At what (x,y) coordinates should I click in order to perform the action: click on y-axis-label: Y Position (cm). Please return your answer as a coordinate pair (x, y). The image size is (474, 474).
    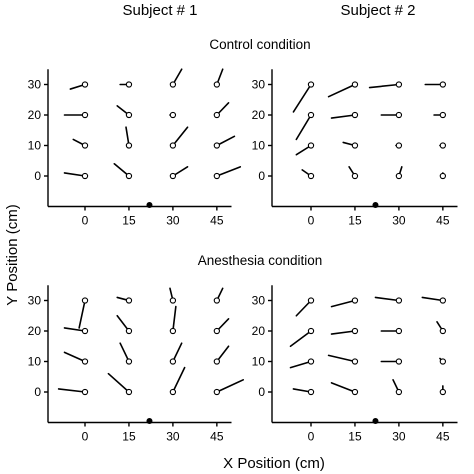
    Looking at the image, I should click on (12, 254).